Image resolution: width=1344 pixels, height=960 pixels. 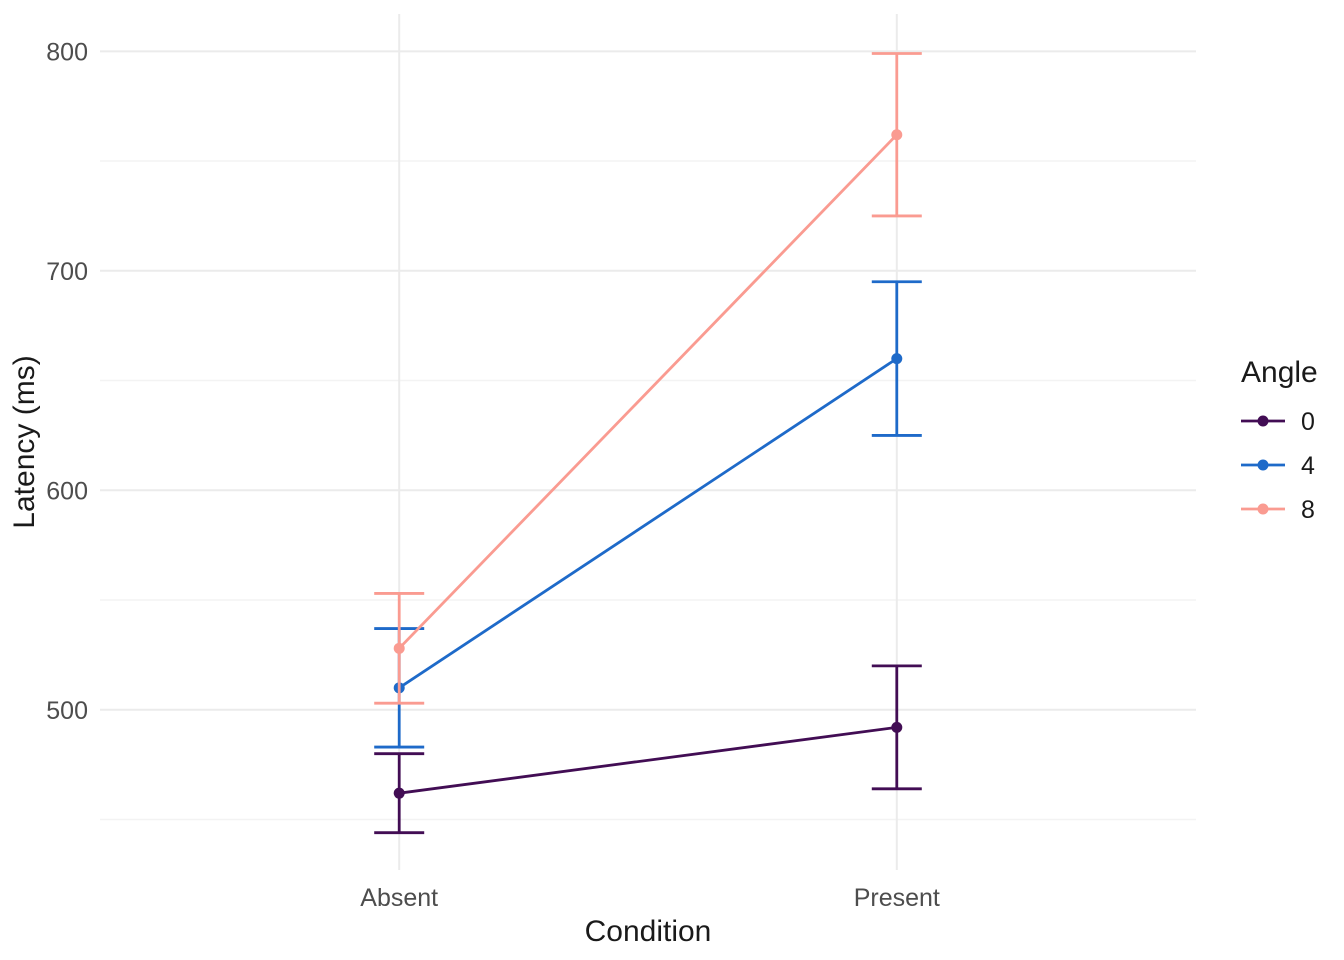 I want to click on x-tick-label-present: Present, so click(x=897, y=898).